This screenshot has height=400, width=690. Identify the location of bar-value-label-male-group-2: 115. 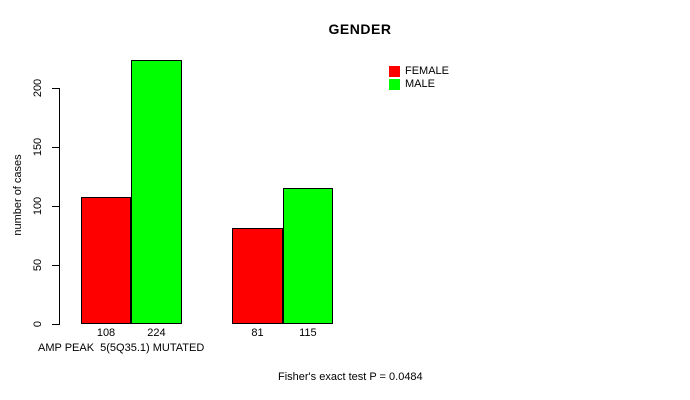
(308, 333).